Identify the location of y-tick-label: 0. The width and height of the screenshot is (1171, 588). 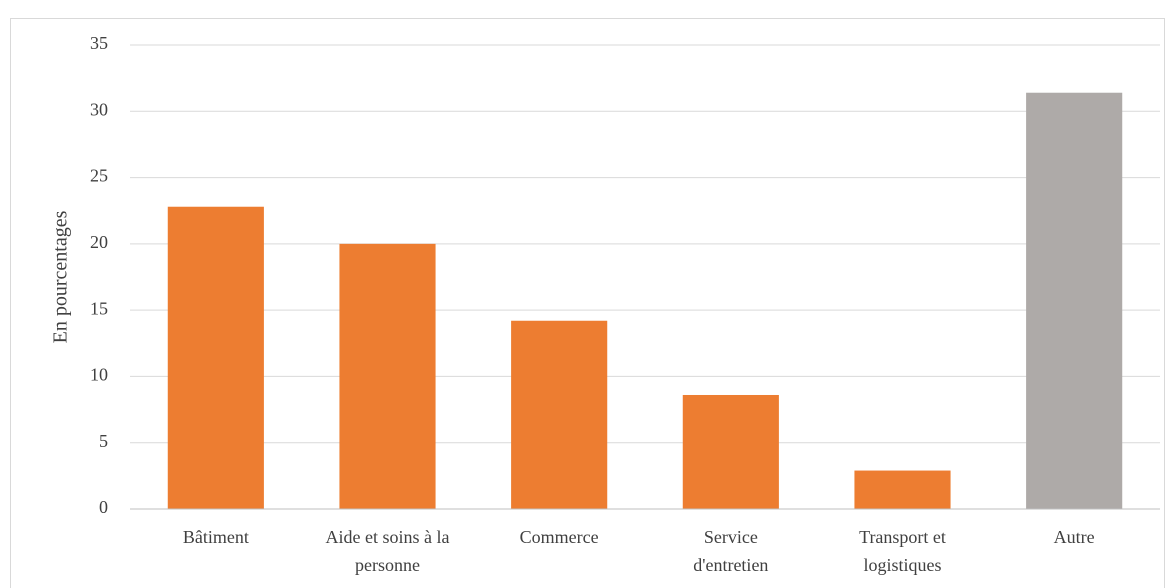
(103, 507).